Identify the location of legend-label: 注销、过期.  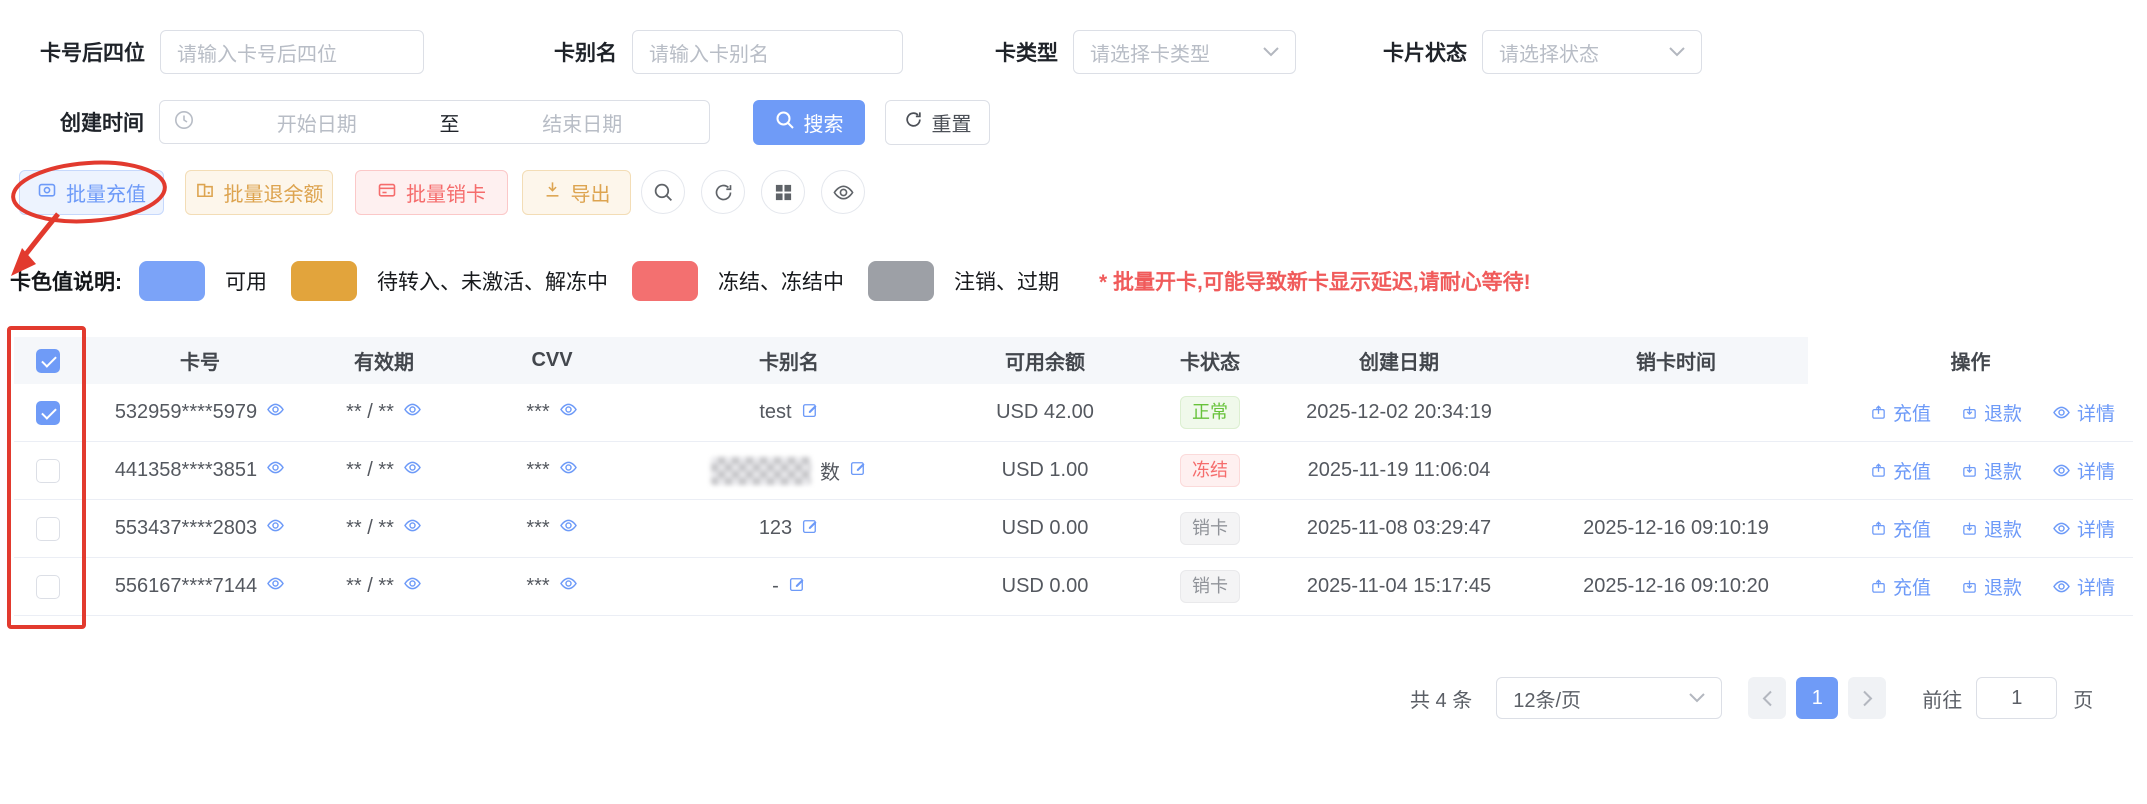
(1006, 282).